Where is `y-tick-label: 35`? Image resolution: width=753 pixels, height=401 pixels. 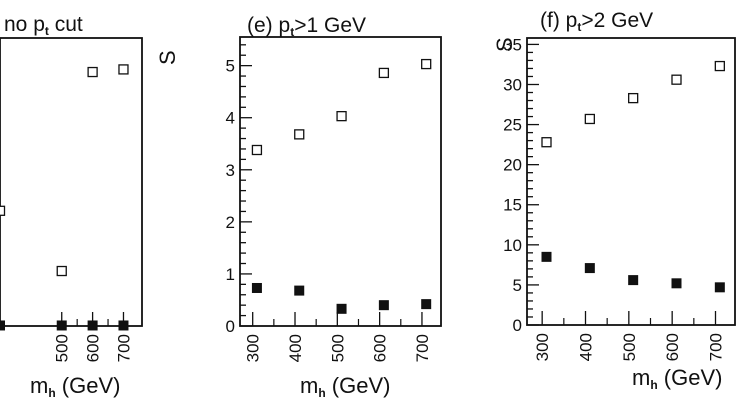
y-tick-label: 35 is located at coordinates (512, 44).